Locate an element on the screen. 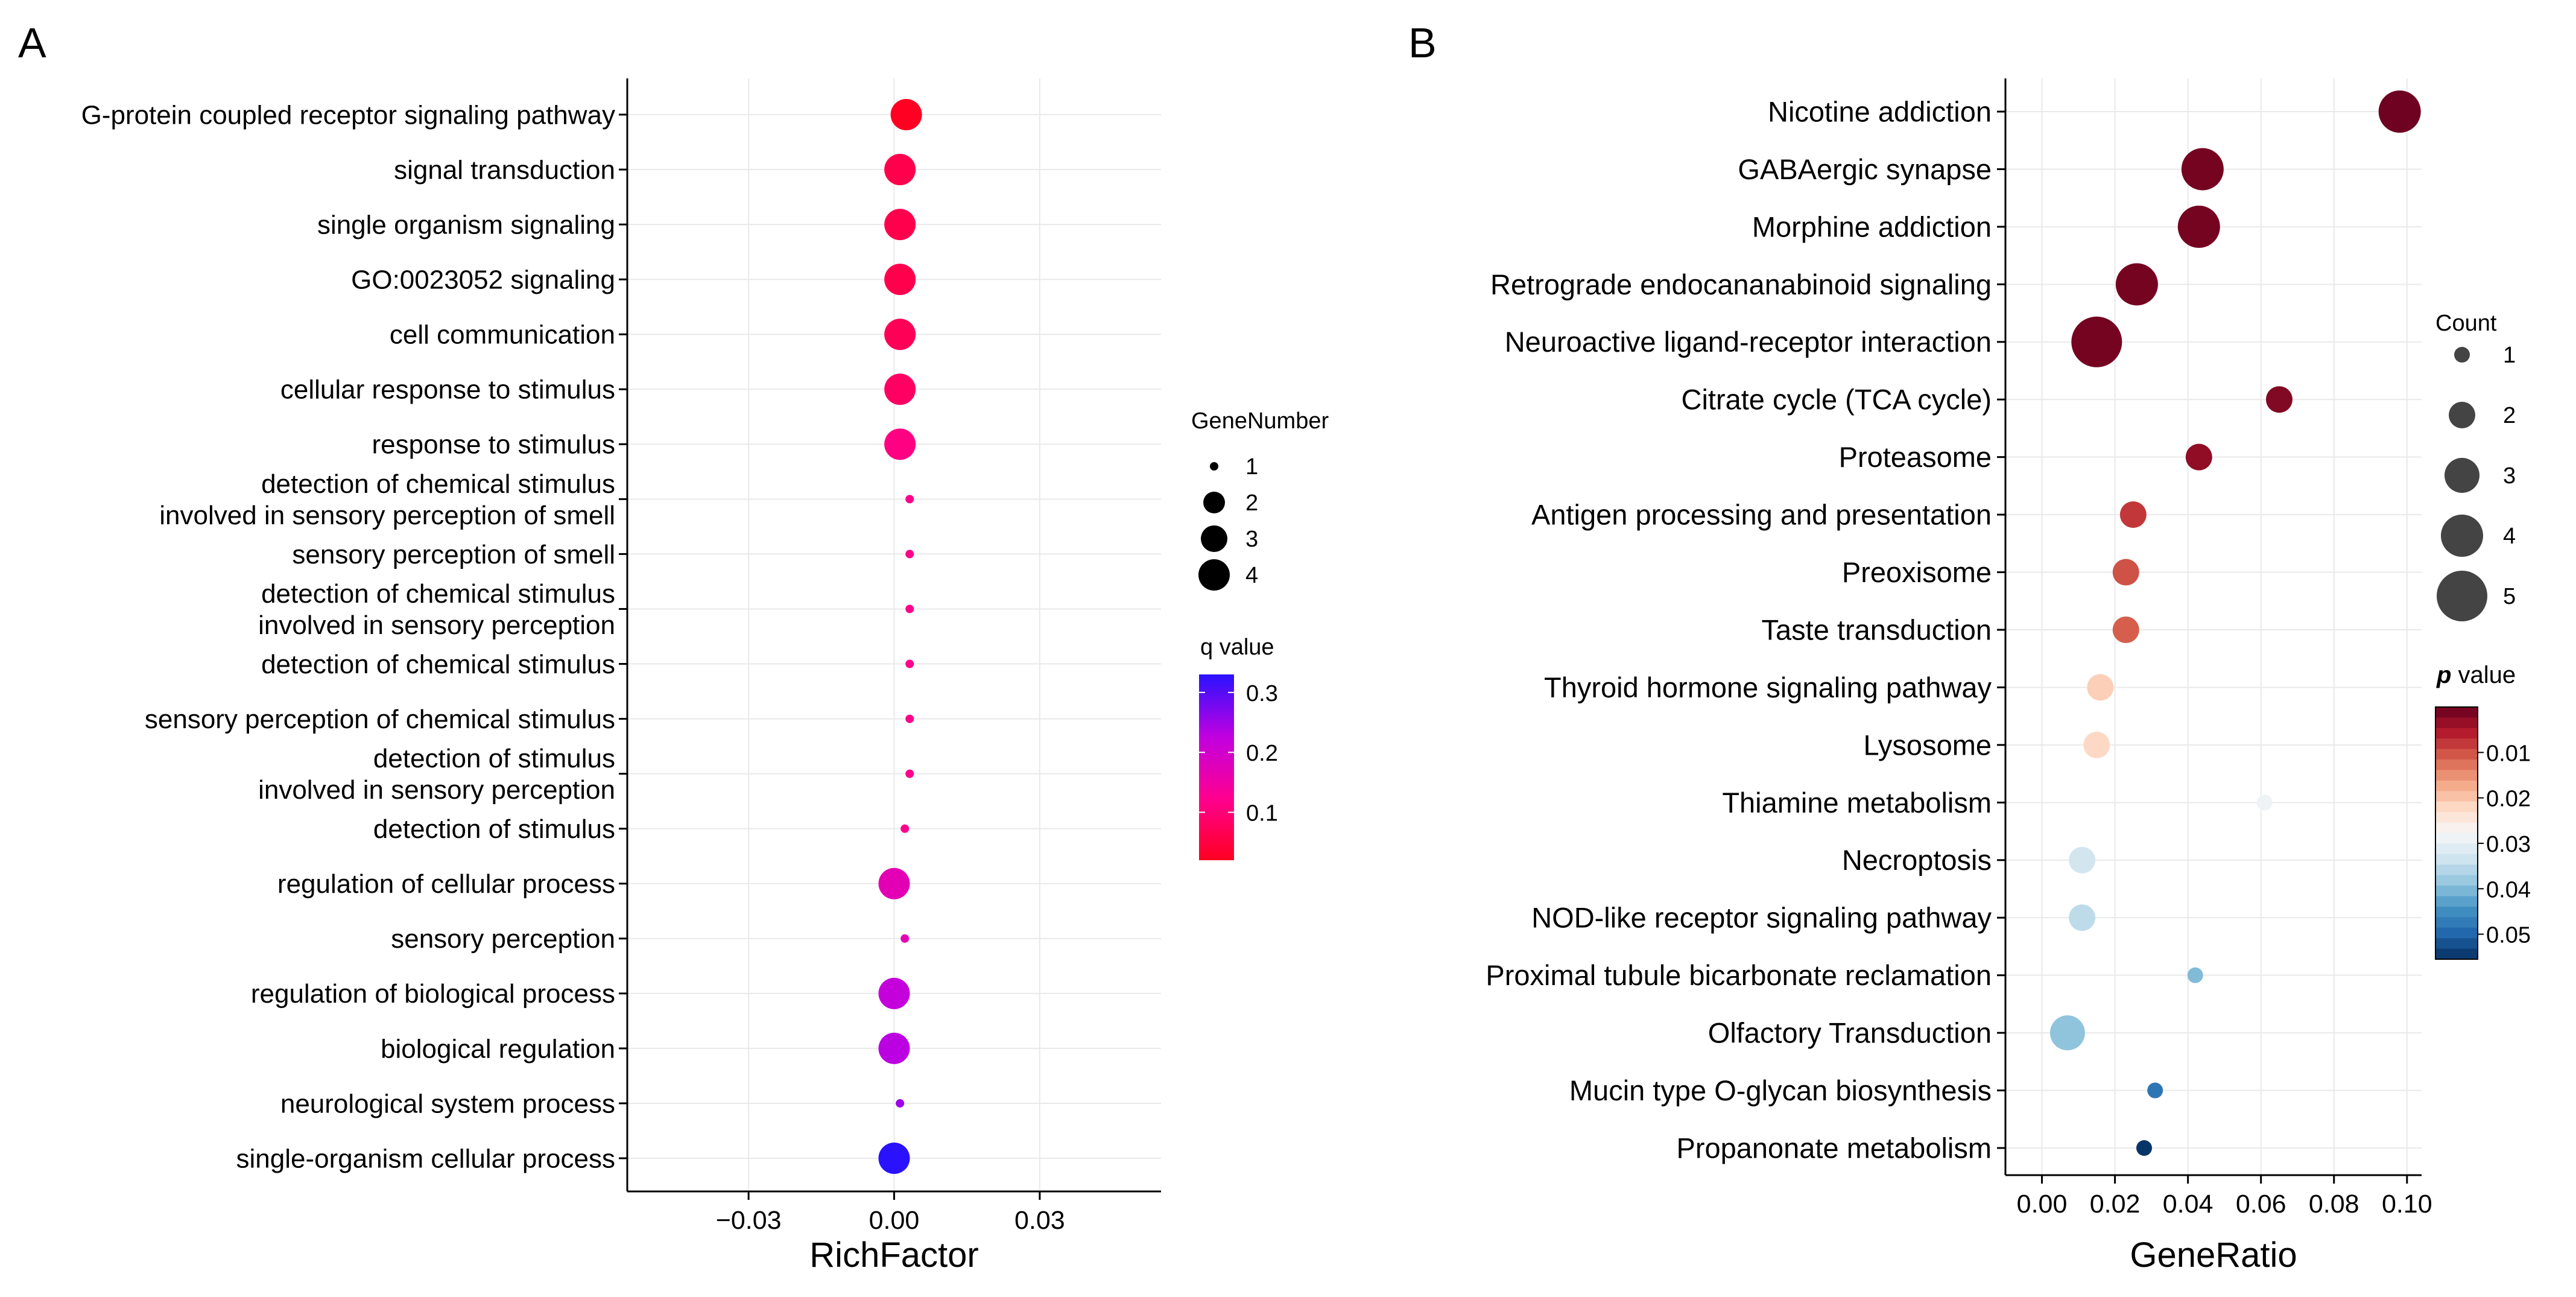 The height and width of the screenshot is (1297, 2576). category-label: Proximal tubule bicarbonate reclamation is located at coordinates (1739, 975).